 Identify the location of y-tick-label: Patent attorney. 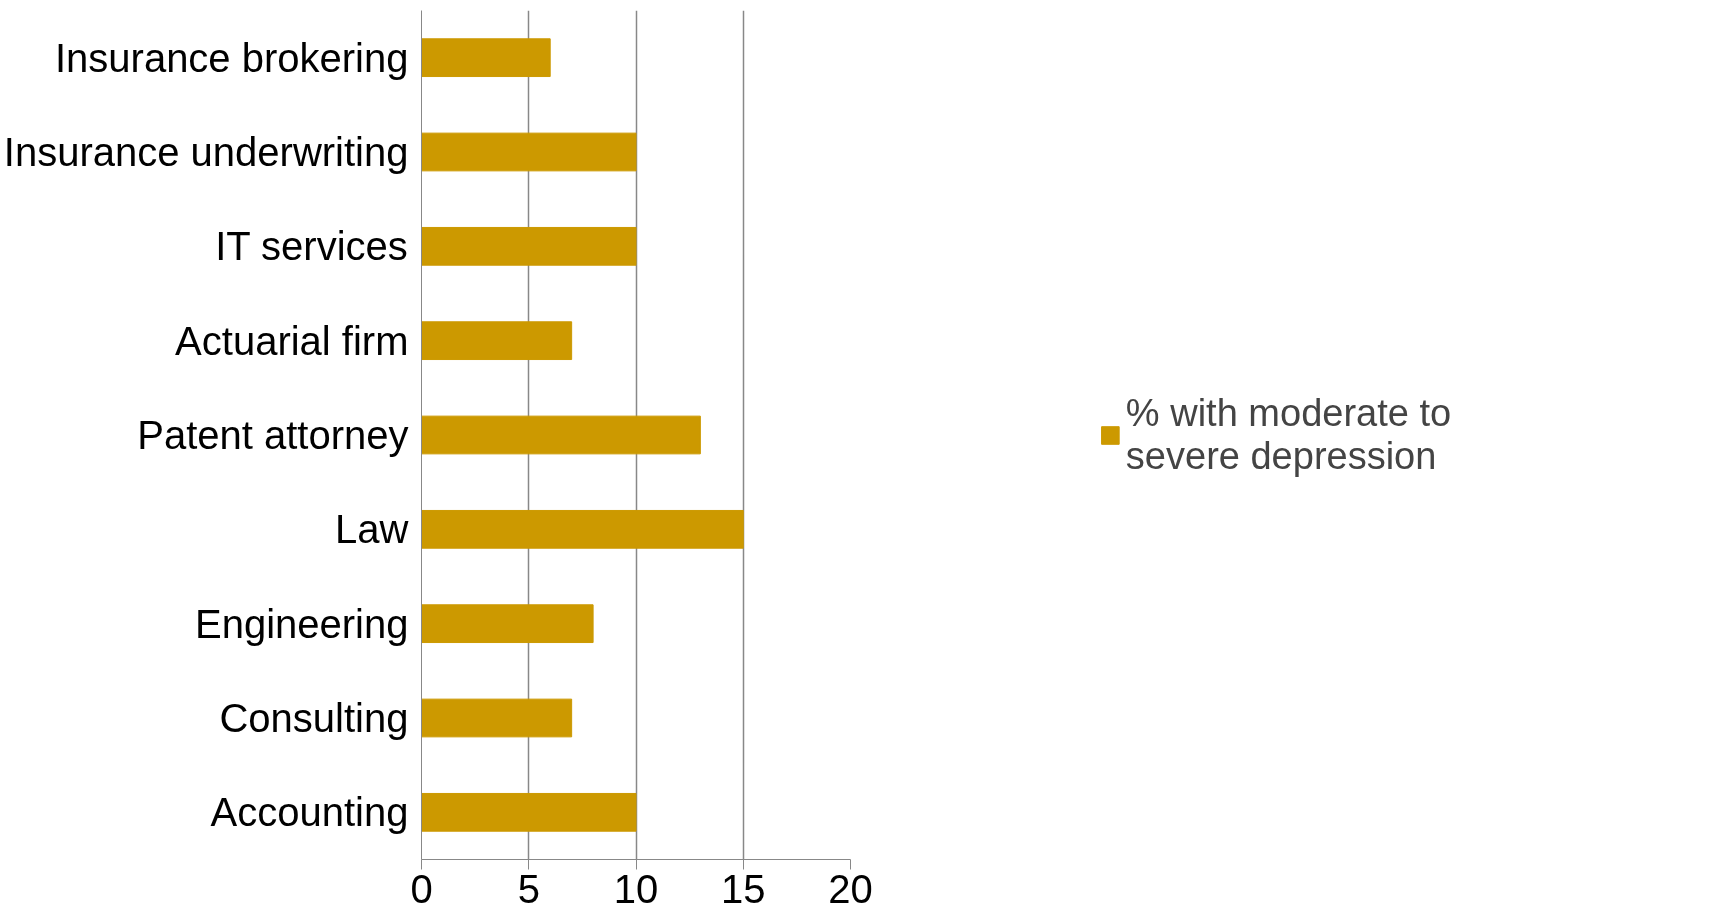
(273, 435).